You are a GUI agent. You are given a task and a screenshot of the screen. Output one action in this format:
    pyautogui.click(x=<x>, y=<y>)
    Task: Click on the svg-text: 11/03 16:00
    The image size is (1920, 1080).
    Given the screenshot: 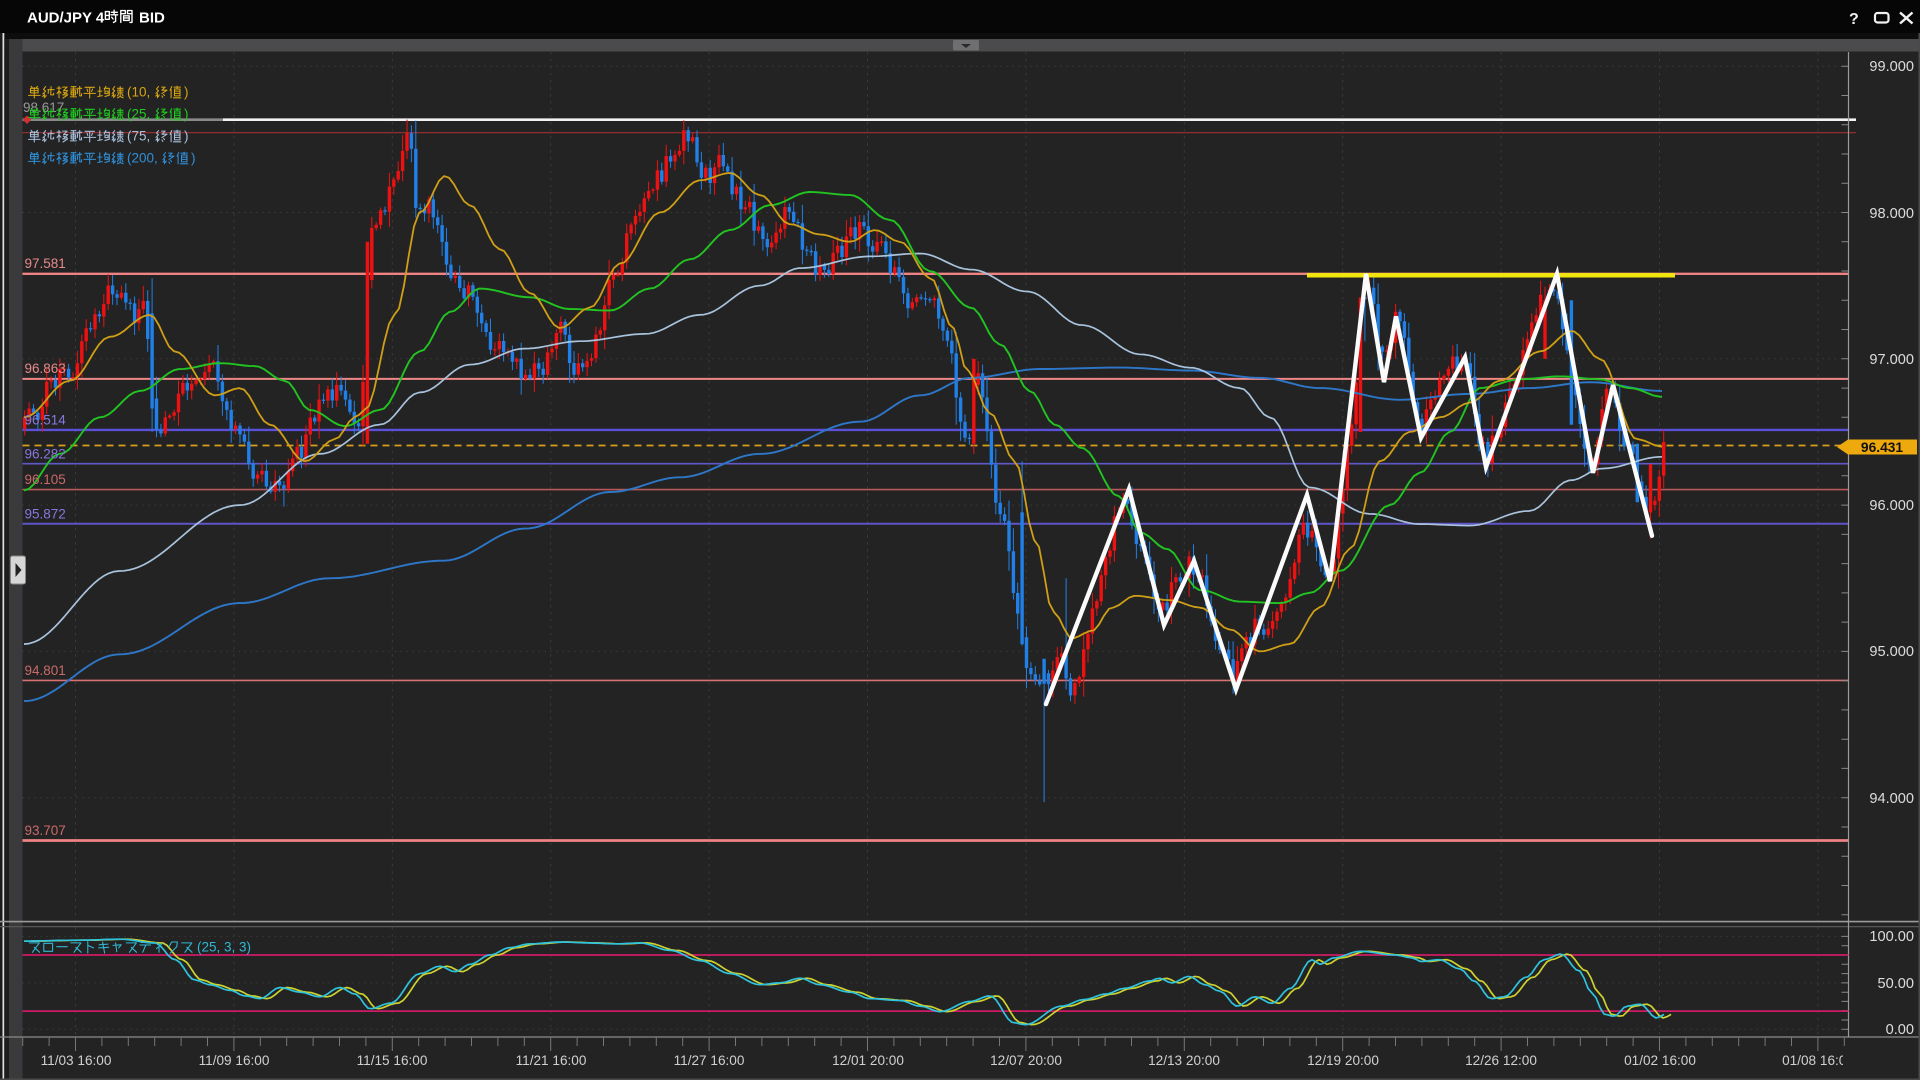 What is the action you would take?
    pyautogui.click(x=76, y=1060)
    